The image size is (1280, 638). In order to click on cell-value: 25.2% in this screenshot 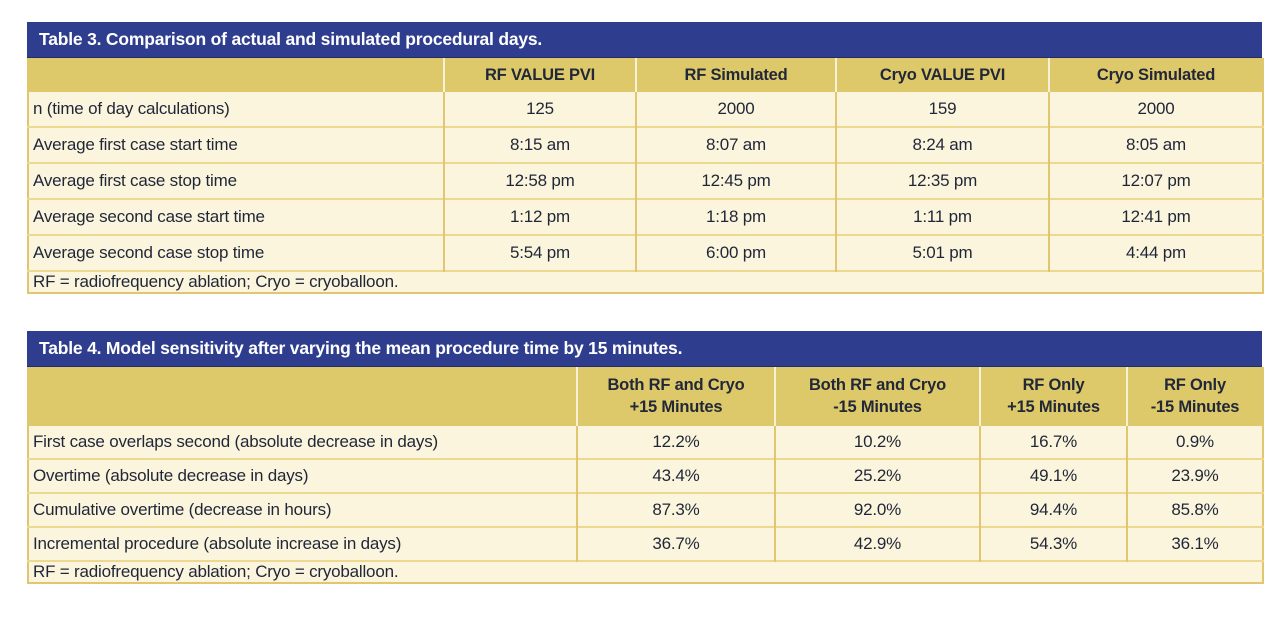, I will do `click(877, 475)`.